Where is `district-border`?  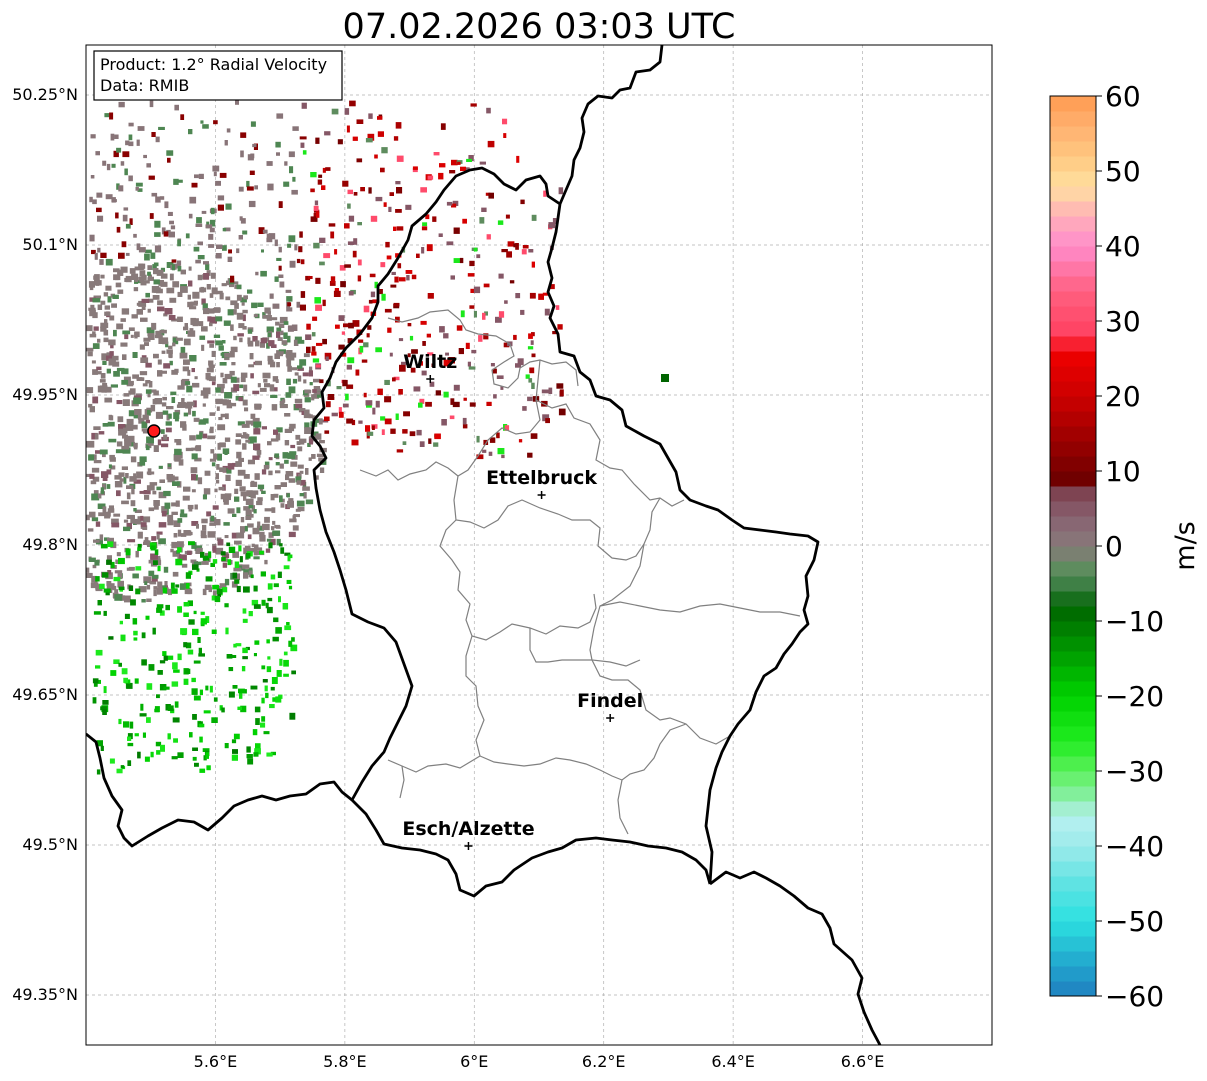 district-border is located at coordinates (700, 609).